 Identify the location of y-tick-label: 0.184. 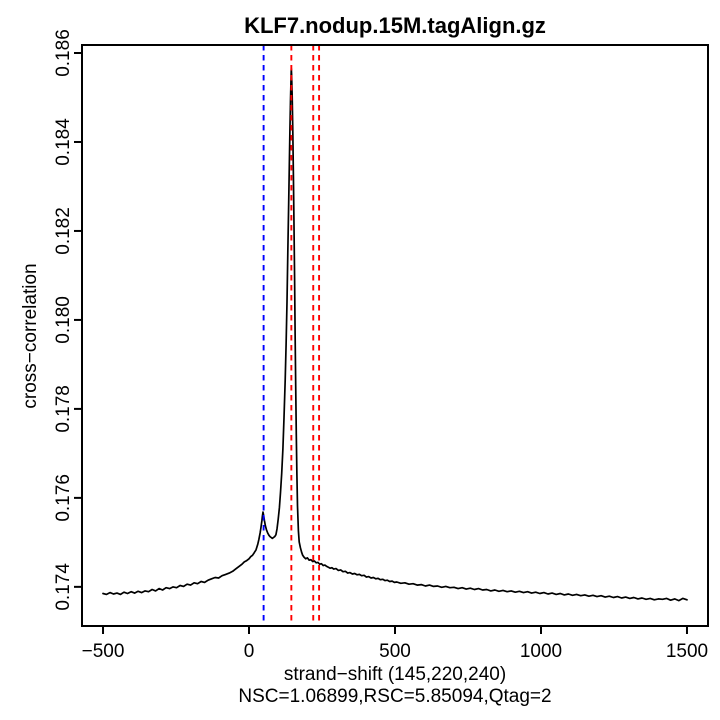
(63, 142).